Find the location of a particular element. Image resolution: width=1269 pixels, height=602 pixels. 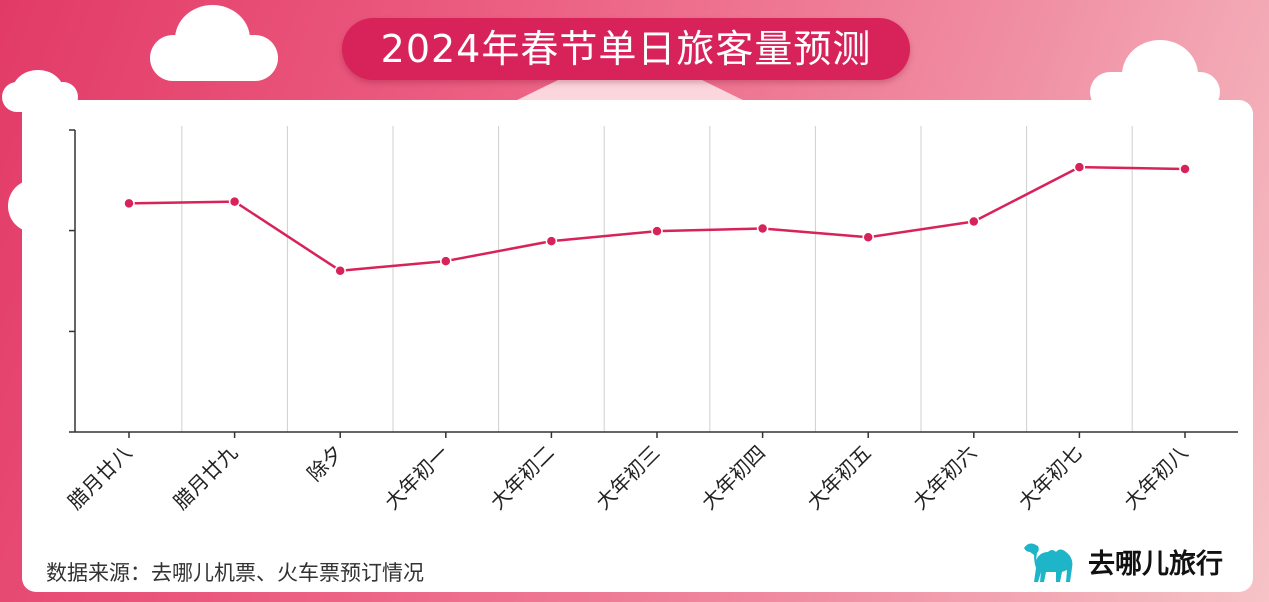

x-tick-label: 大年初一 is located at coordinates (417, 478).